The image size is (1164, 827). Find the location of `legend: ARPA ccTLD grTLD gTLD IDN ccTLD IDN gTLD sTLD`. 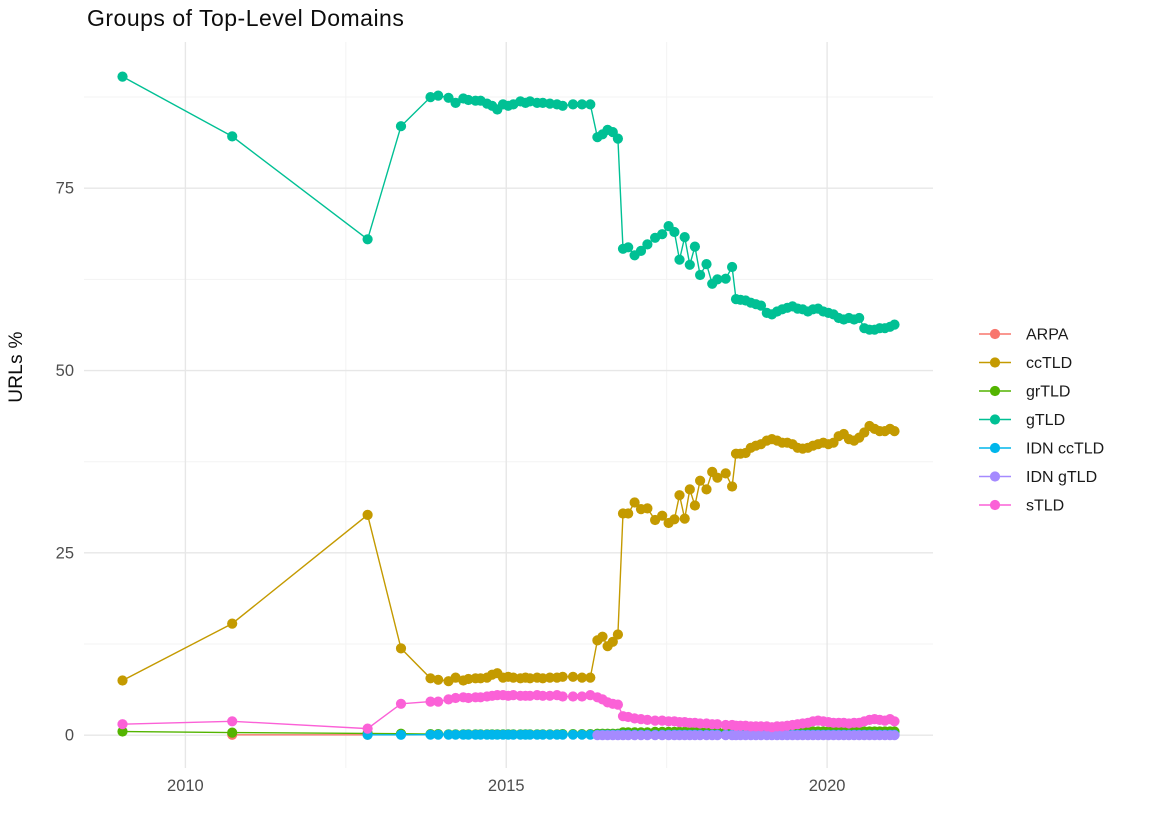

legend: ARPA ccTLD grTLD gTLD IDN ccTLD IDN gTLD sTLD is located at coordinates (1041, 421).